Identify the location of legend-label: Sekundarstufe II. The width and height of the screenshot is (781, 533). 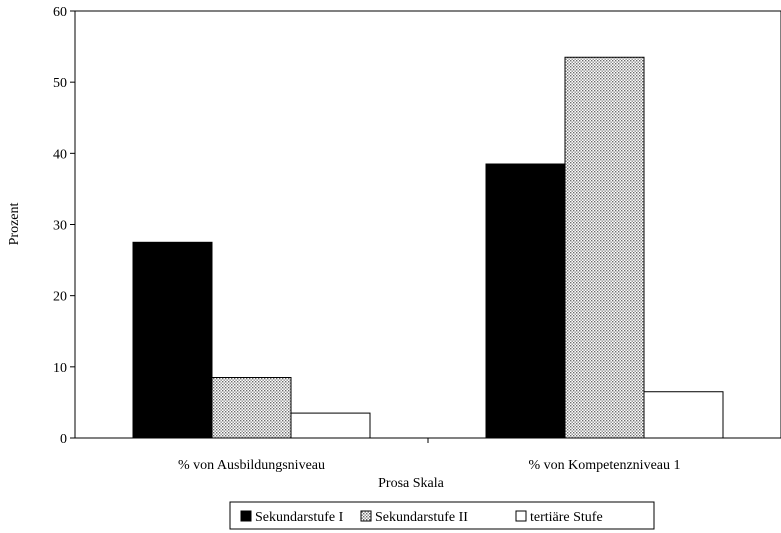
(421, 517).